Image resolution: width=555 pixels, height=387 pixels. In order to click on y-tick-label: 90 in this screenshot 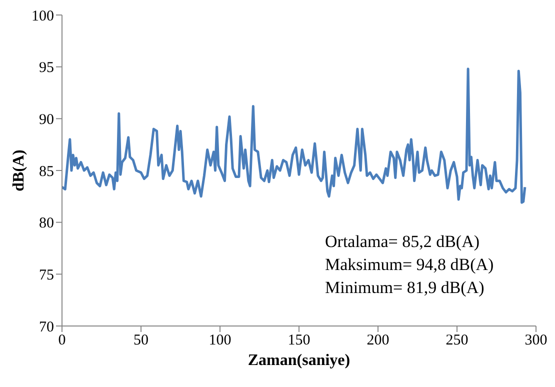, I will do `click(46, 120)`.